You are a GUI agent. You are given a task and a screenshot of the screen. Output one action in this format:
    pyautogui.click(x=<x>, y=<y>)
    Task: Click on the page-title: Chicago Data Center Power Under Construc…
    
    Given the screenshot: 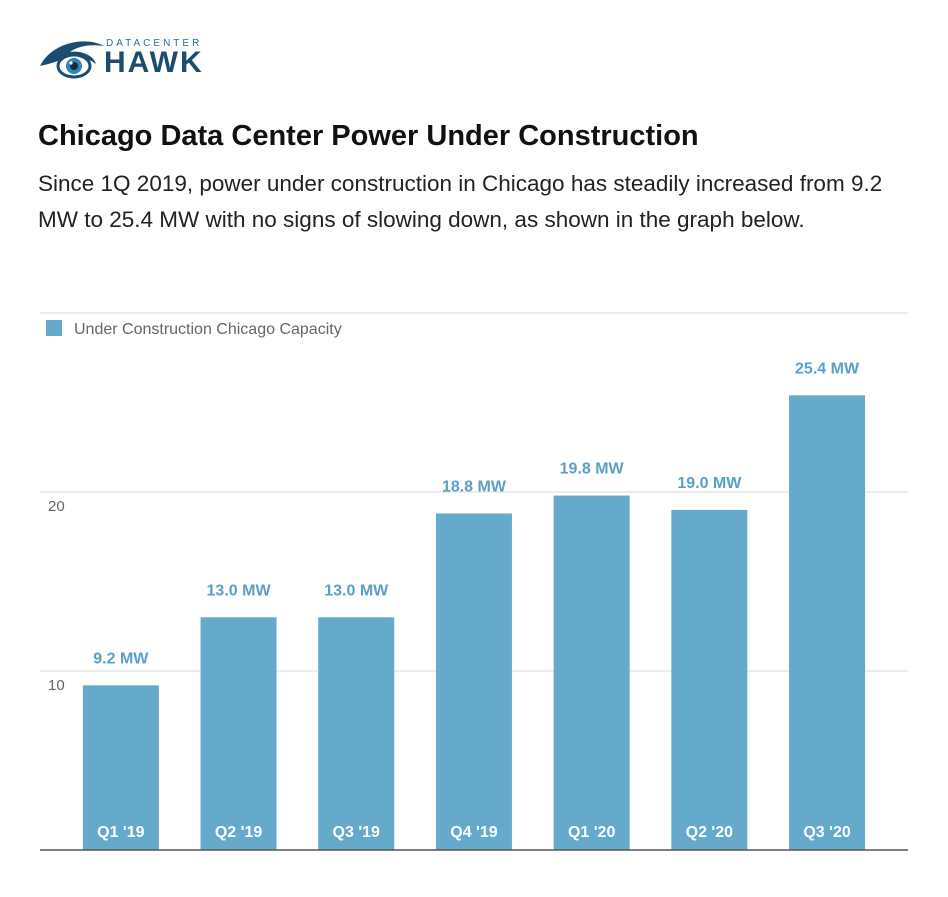 What is the action you would take?
    pyautogui.click(x=368, y=136)
    